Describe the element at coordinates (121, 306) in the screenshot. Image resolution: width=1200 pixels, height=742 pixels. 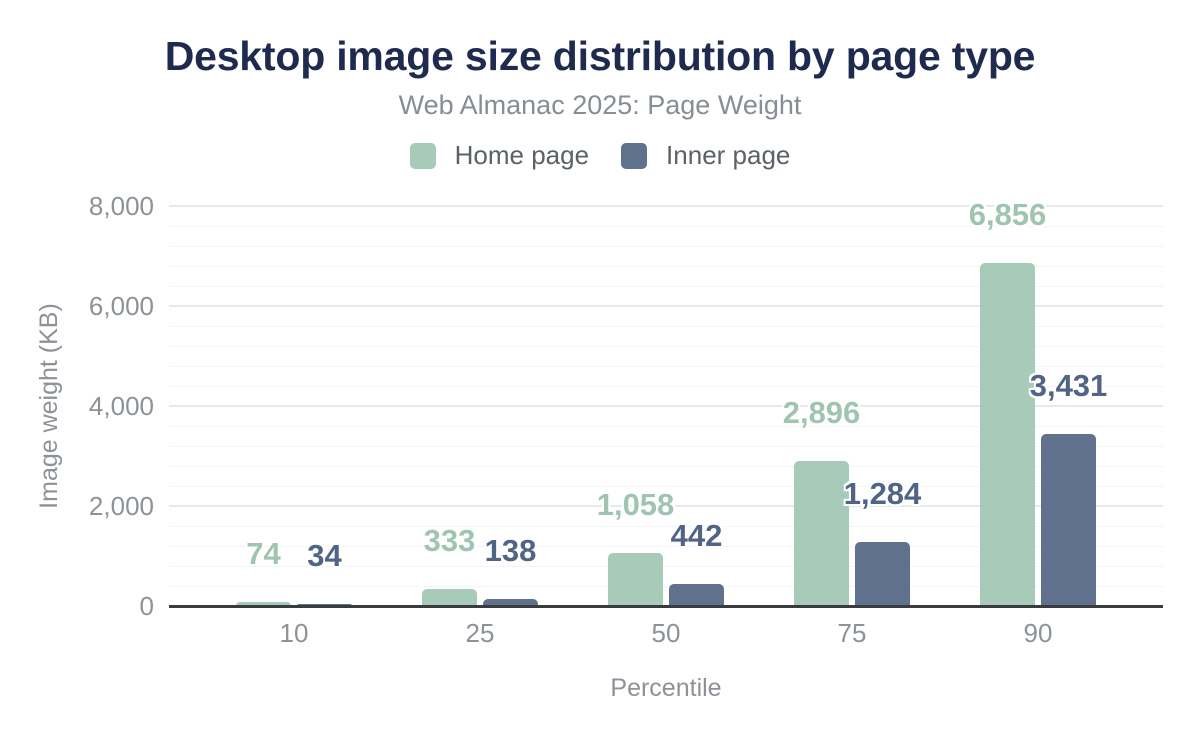
I see `y-tick-label: 6,000` at that location.